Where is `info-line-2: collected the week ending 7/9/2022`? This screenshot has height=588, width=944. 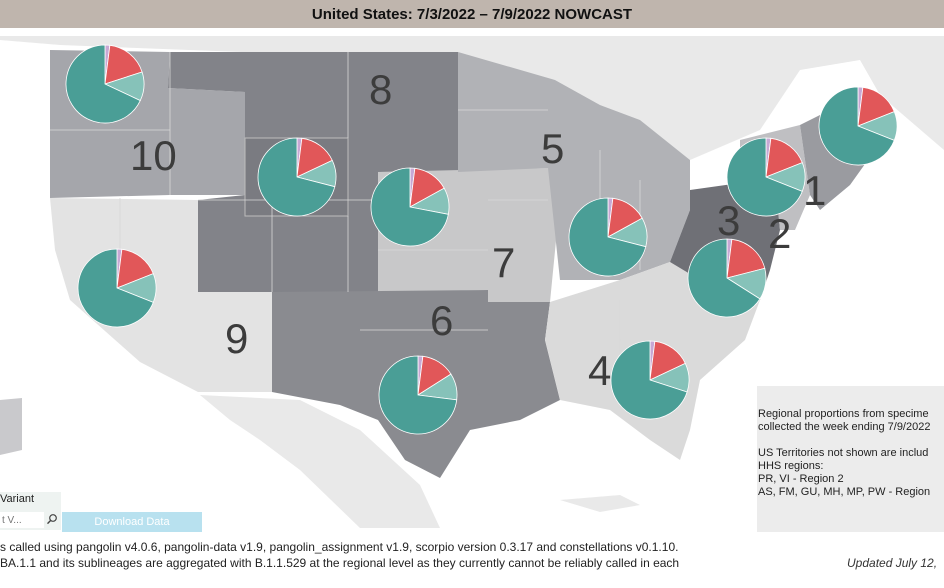
info-line-2: collected the week ending 7/9/2022 is located at coordinates (844, 427).